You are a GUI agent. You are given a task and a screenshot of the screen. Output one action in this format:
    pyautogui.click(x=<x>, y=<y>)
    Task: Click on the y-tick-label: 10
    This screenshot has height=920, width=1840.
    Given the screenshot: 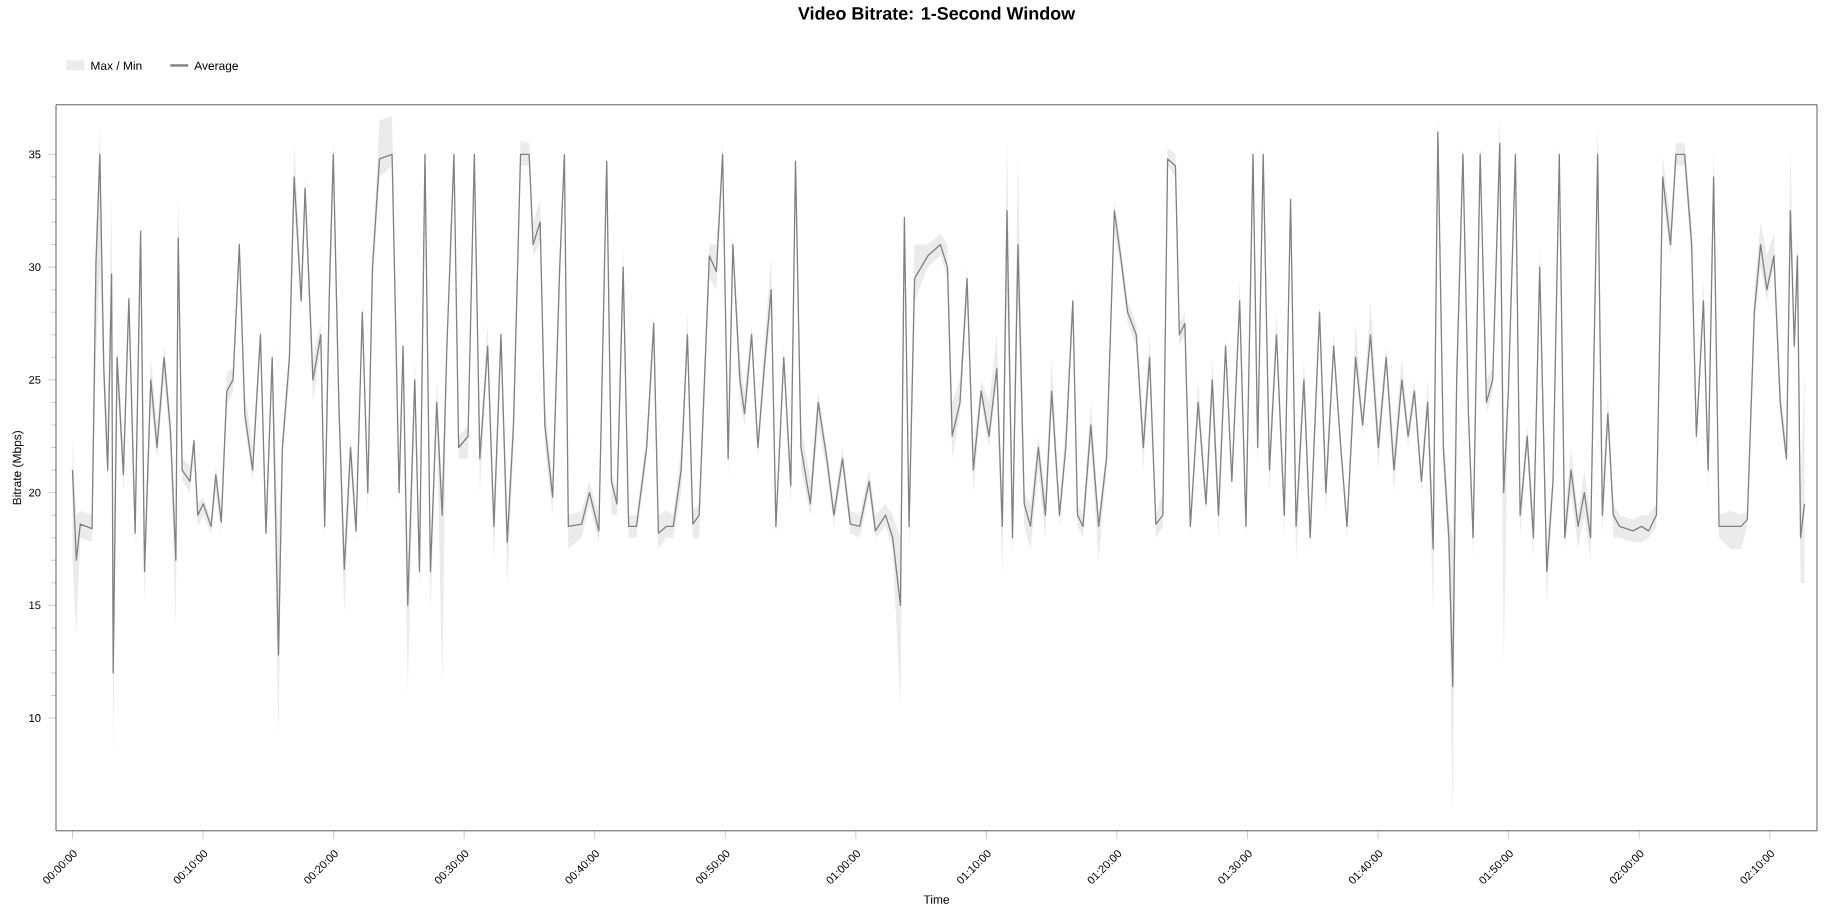 What is the action you would take?
    pyautogui.click(x=35, y=718)
    